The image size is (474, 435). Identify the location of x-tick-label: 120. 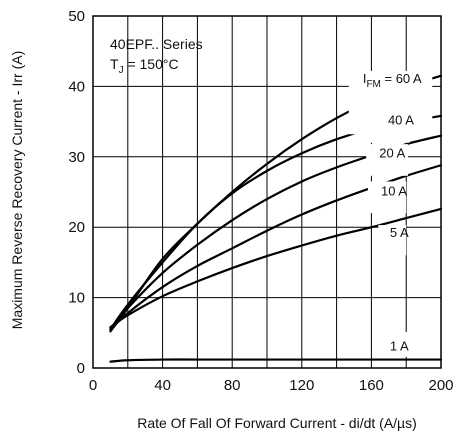
(301, 385).